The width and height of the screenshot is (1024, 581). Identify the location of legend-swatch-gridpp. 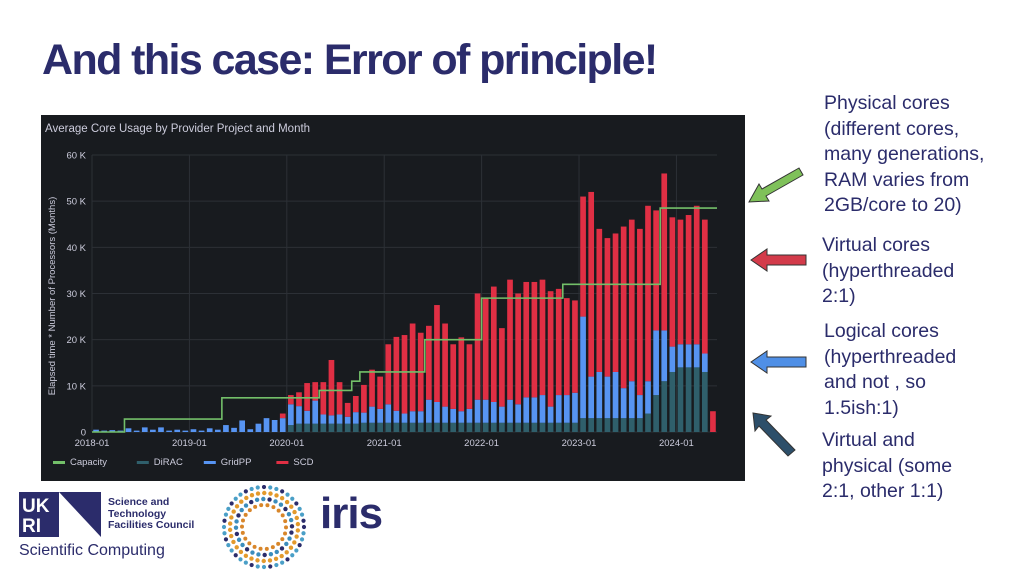
(209, 462).